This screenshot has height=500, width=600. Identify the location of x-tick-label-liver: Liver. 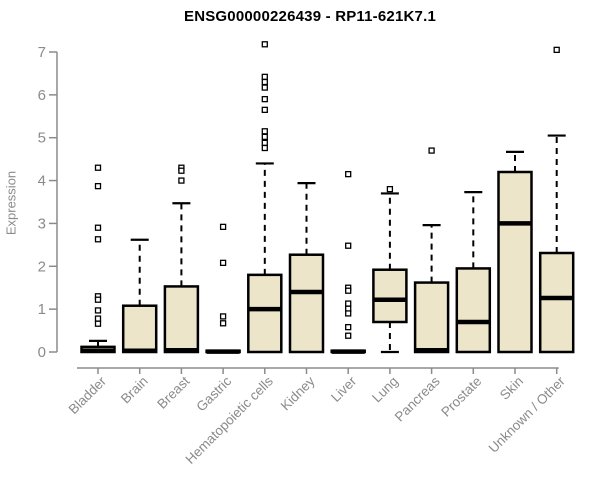
(344, 389).